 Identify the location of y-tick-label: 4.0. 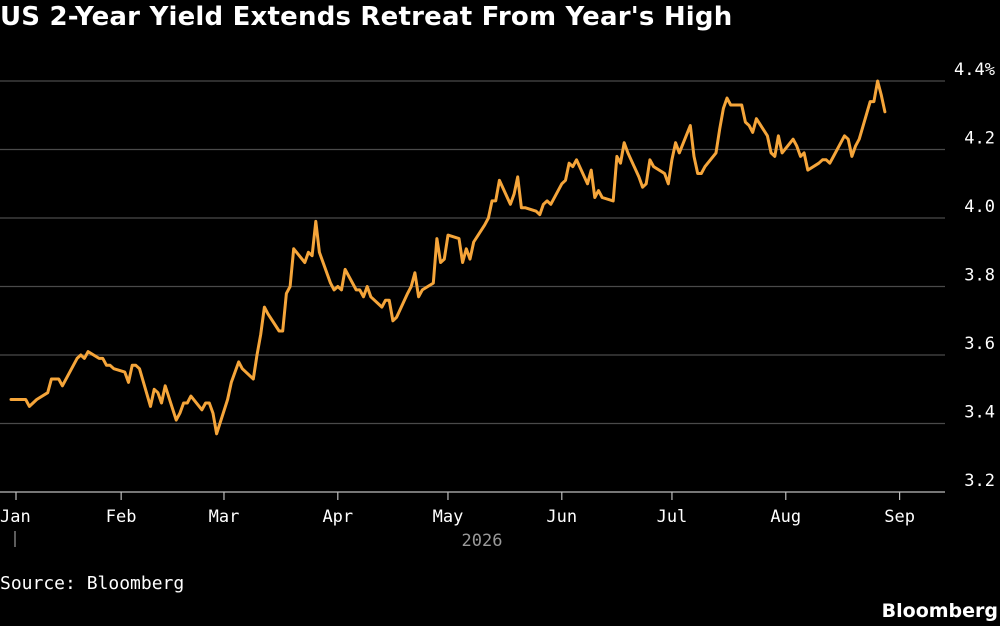
(979, 207).